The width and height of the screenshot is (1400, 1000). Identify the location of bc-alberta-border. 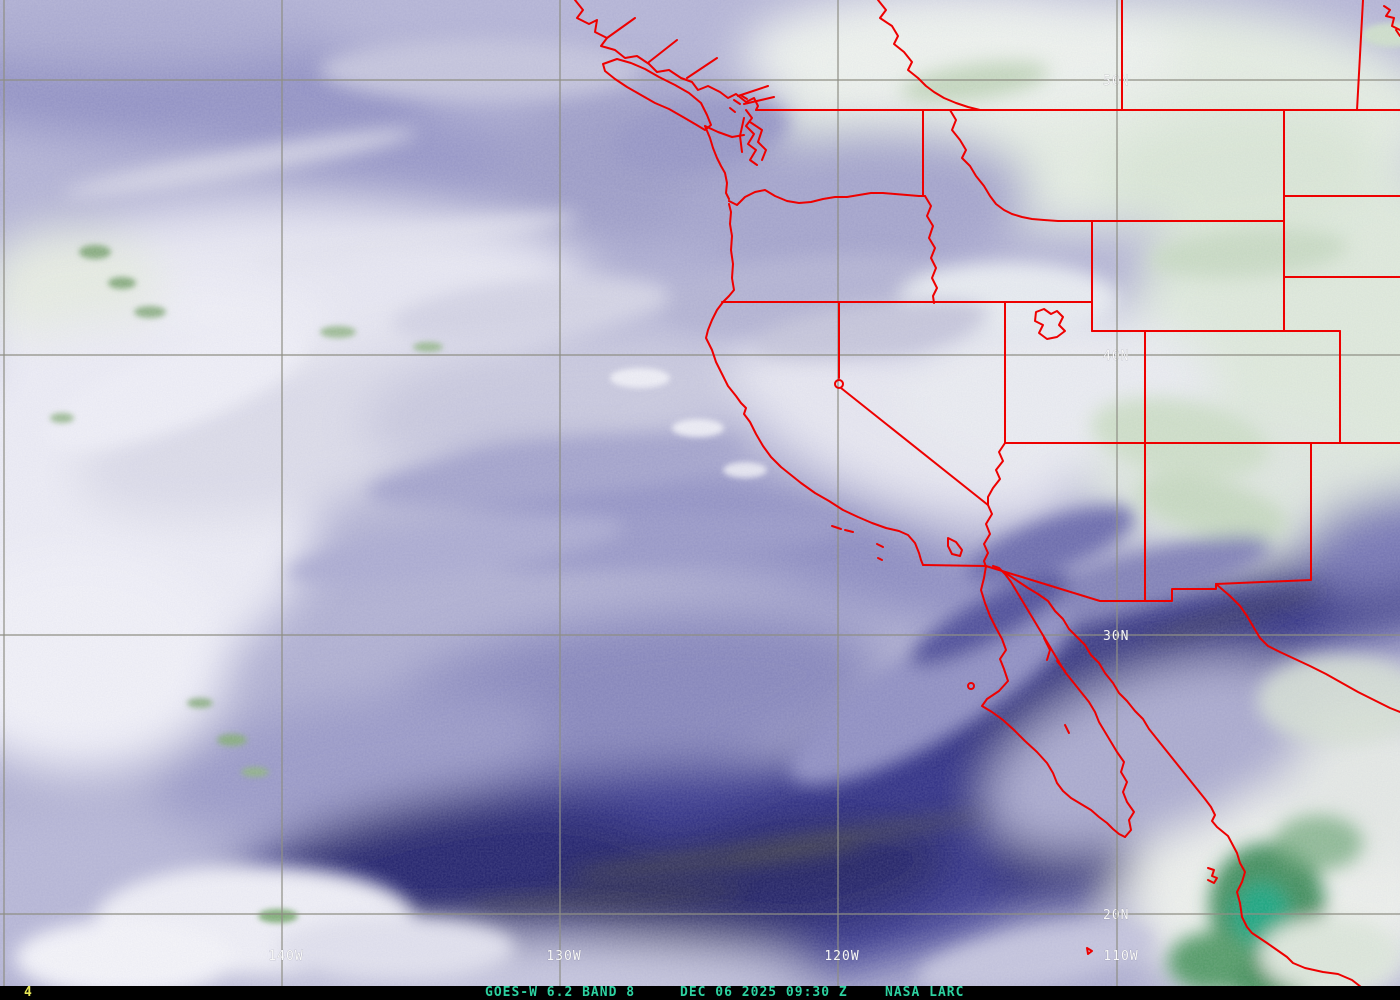
(938, 55).